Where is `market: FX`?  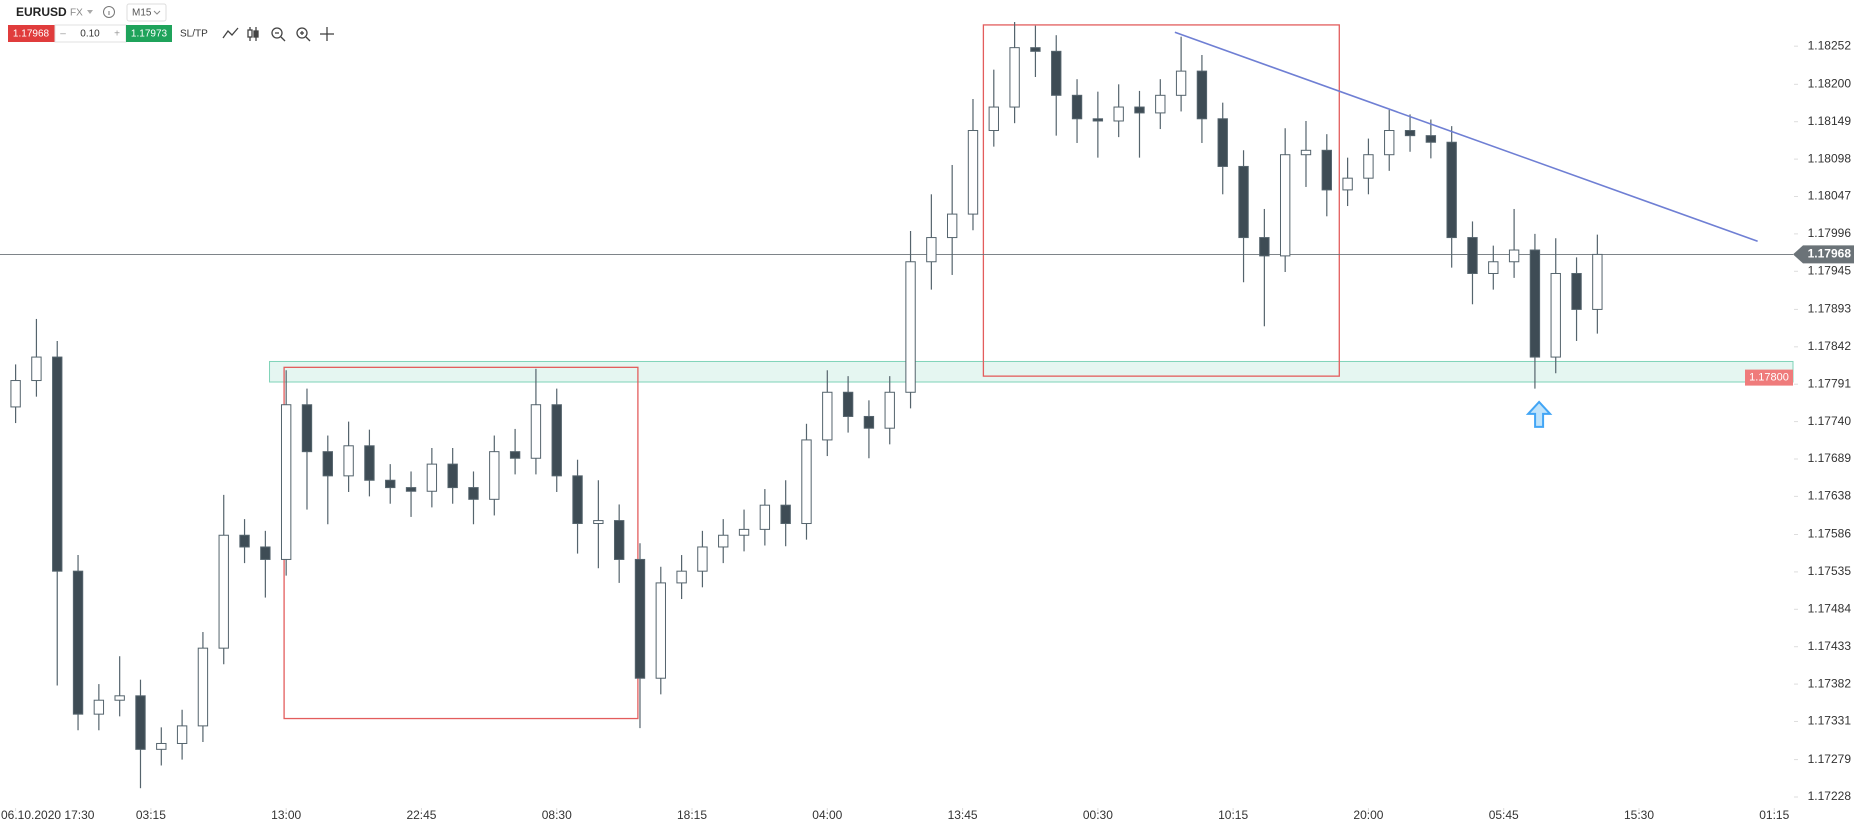
market: FX is located at coordinates (76, 13).